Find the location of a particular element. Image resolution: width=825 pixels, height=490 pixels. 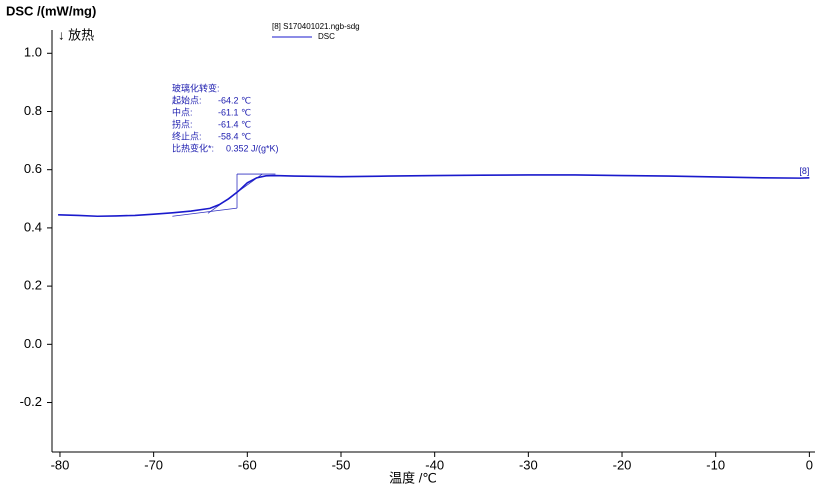

annotation-value: -58.4 ℃ is located at coordinates (234, 136).